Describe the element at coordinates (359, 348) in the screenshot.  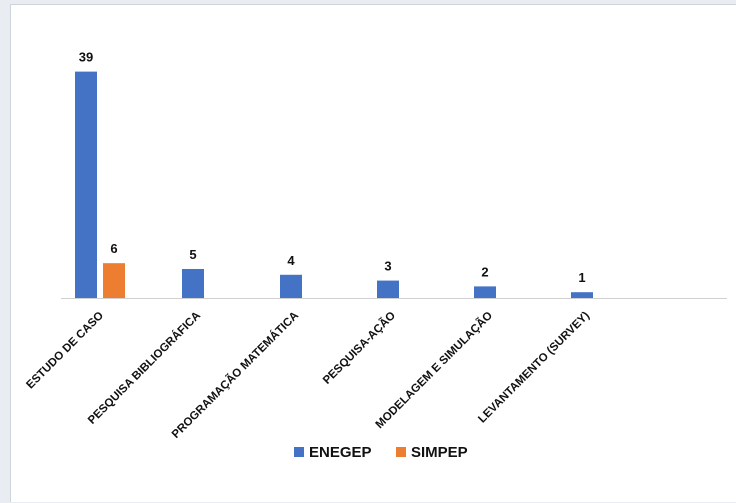
I see `category-label-4: PESQUISA-AÇÃO` at that location.